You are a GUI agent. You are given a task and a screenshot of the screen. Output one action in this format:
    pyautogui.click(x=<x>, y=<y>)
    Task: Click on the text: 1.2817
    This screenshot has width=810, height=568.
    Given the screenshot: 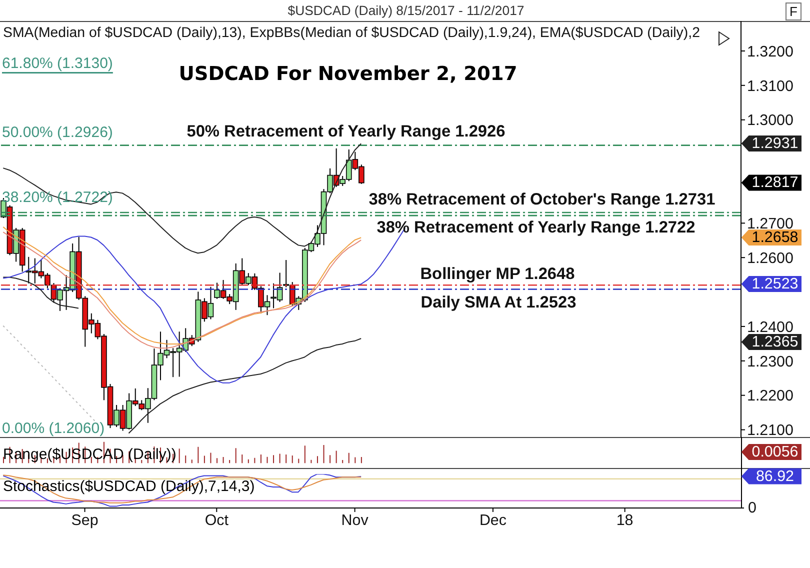 What is the action you would take?
    pyautogui.click(x=775, y=183)
    